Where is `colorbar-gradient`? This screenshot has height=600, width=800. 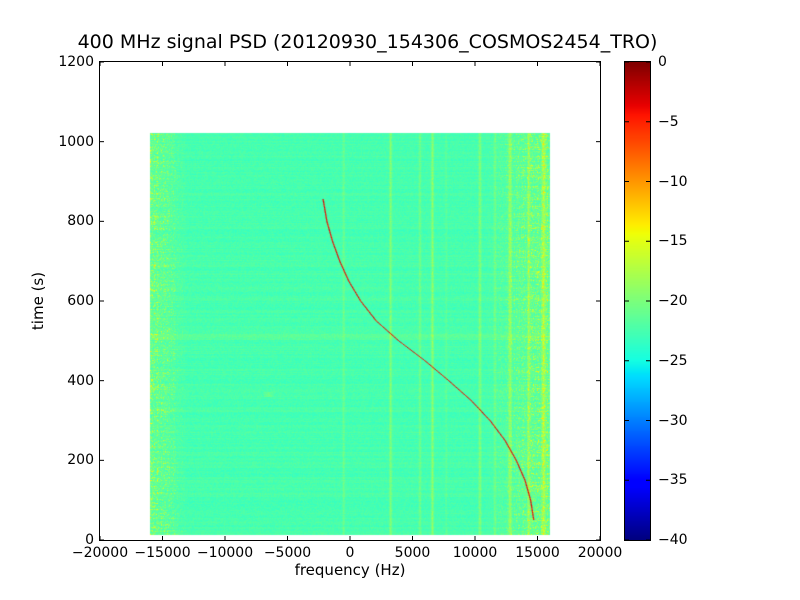
colorbar-gradient is located at coordinates (637, 301).